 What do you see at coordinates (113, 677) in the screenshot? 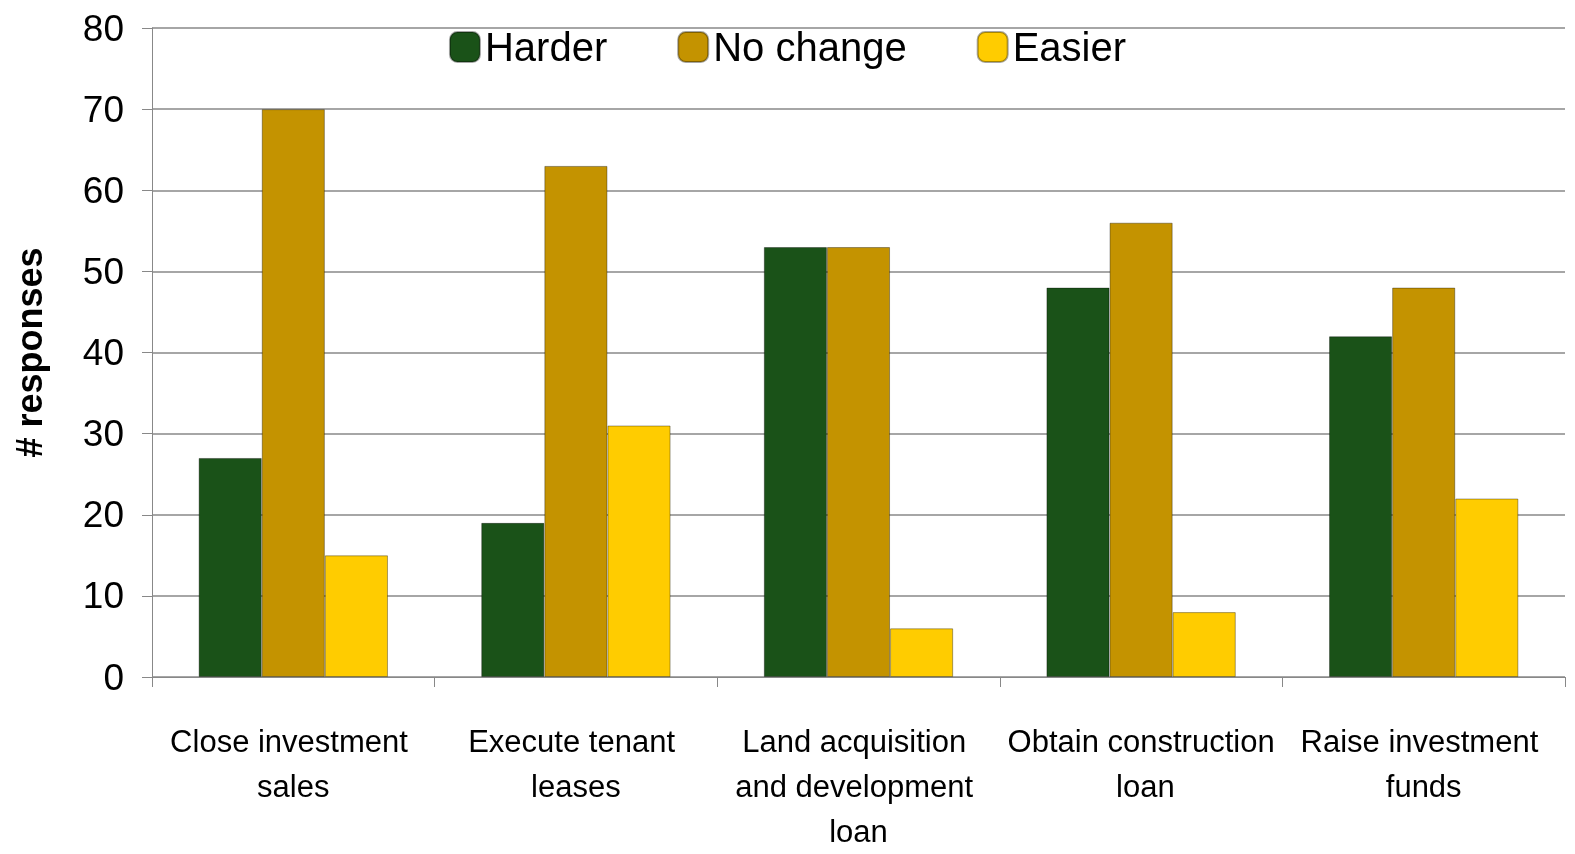
I see `y-tick-label: 0` at bounding box center [113, 677].